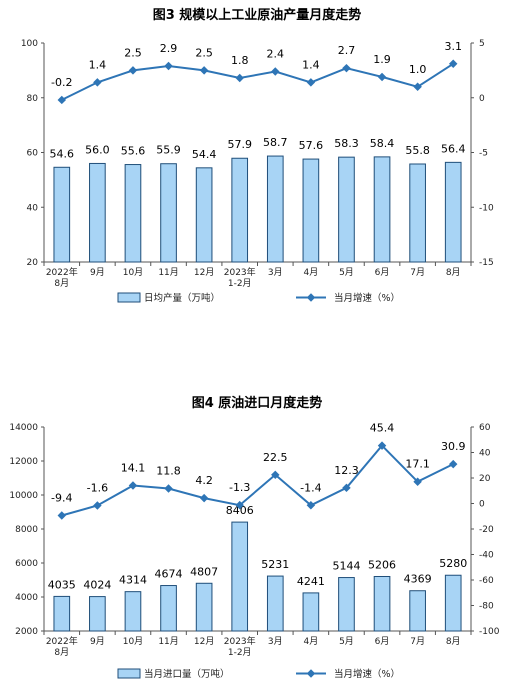 The width and height of the screenshot is (514, 699). I want to click on bar-value-label: 4369, so click(418, 579).